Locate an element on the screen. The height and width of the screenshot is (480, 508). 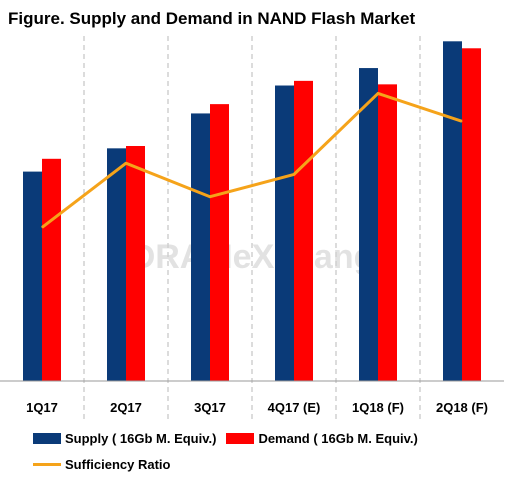
x-tick-label: 4Q17 (E) is located at coordinates (294, 407).